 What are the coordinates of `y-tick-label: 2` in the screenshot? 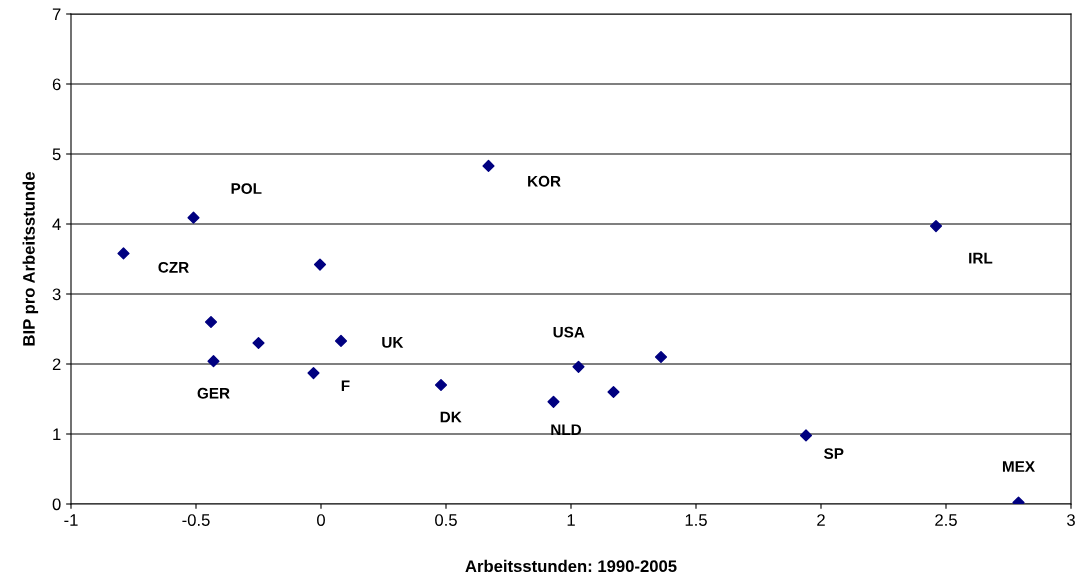 It's located at (56, 364).